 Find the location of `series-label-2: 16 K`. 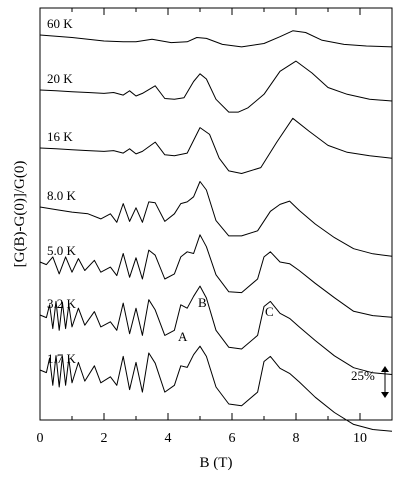

series-label-2: 16 K is located at coordinates (60, 136).